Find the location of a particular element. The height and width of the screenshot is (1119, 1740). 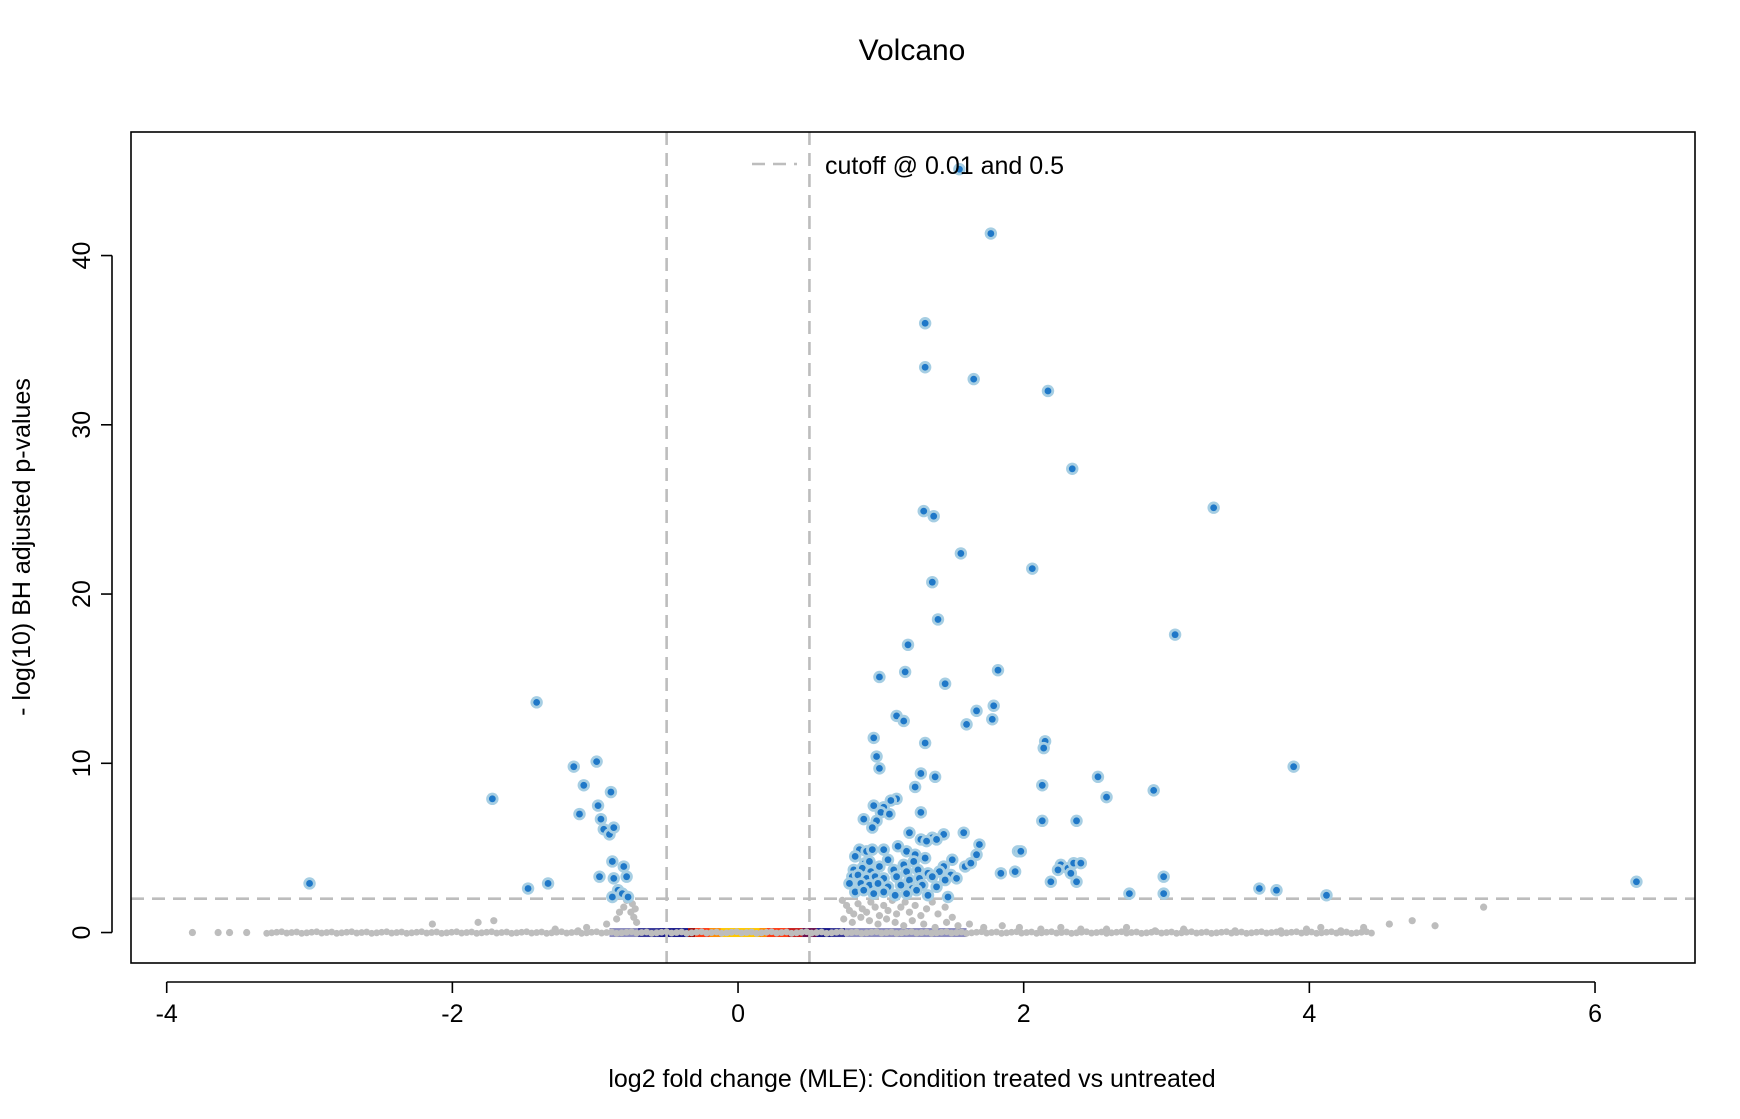

x-tick-label: -4 is located at coordinates (167, 1014).